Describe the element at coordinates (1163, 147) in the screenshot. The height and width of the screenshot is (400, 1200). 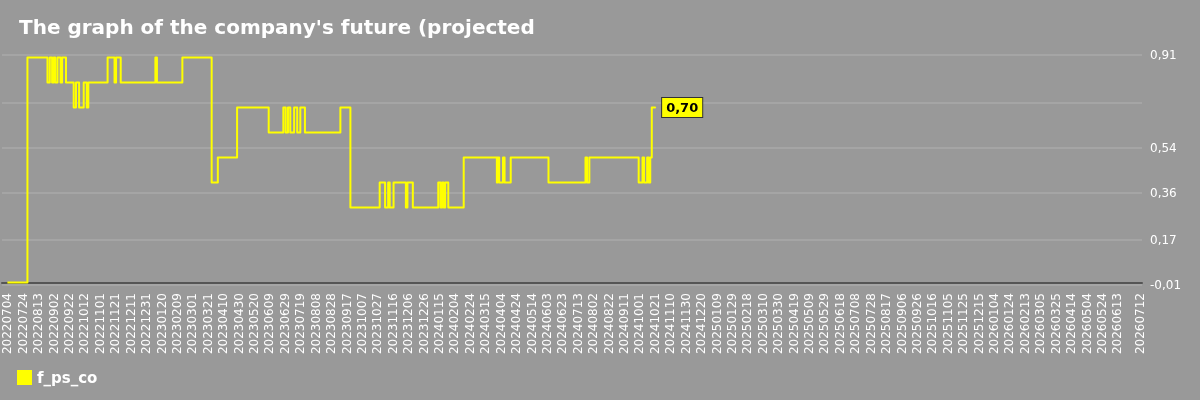
I see `y-tick-label: 0,54` at that location.